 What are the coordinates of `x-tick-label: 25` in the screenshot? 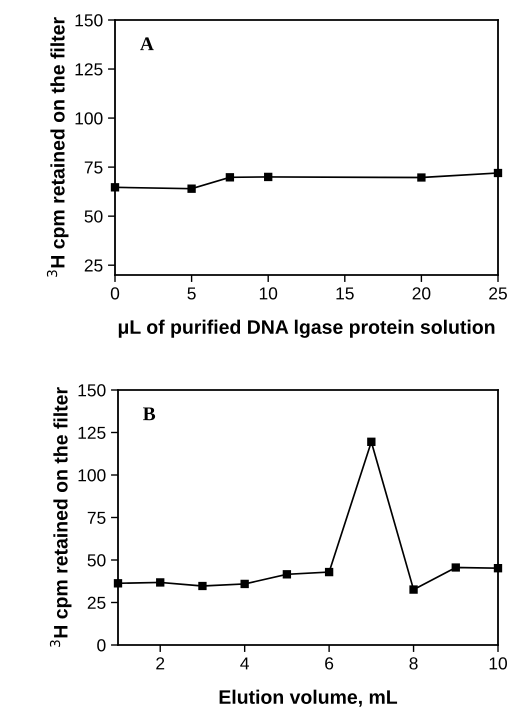 It's located at (498, 293).